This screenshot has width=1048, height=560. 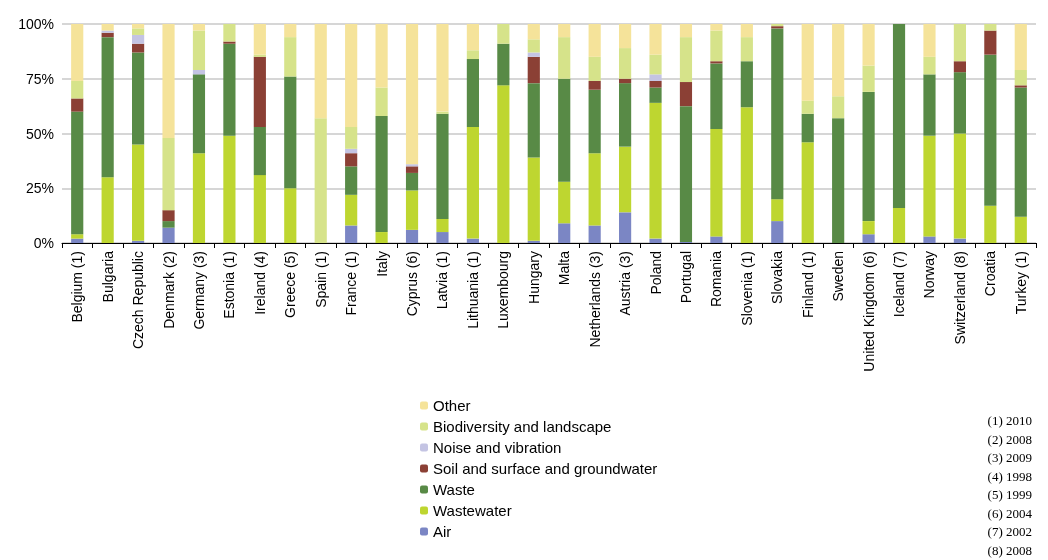 What do you see at coordinates (452, 405) in the screenshot?
I see `legend-label: Other` at bounding box center [452, 405].